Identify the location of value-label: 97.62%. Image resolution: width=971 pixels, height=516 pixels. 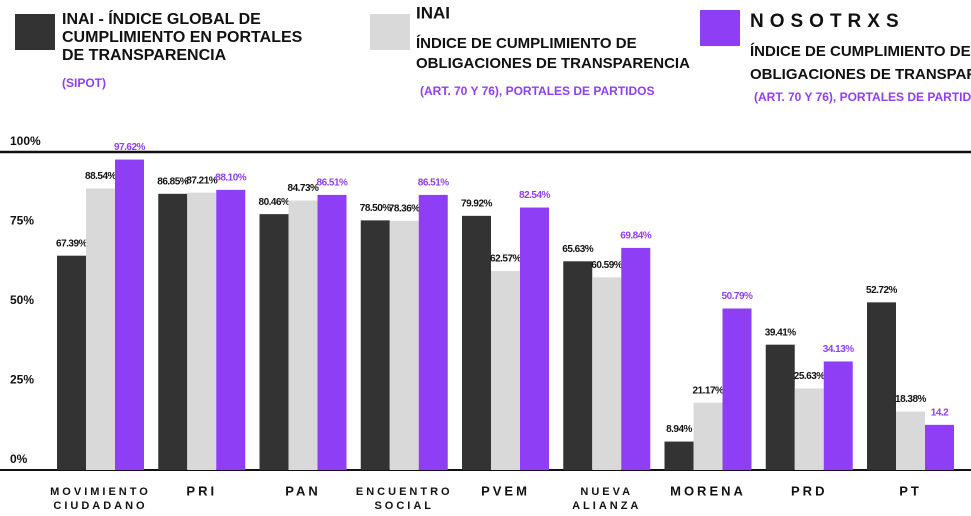
(130, 147).